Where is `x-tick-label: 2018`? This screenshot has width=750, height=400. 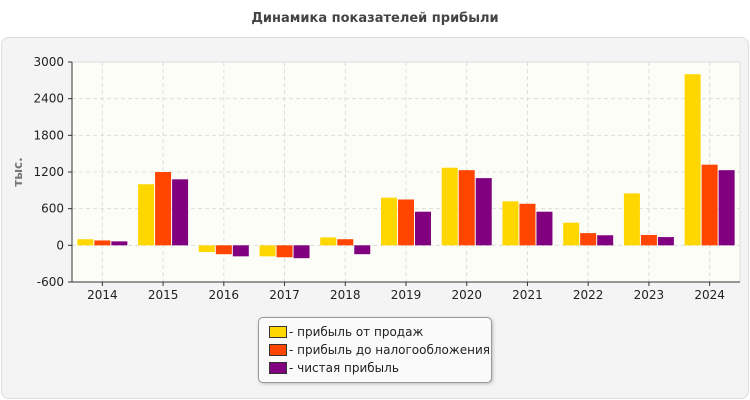 x-tick-label: 2018 is located at coordinates (345, 295).